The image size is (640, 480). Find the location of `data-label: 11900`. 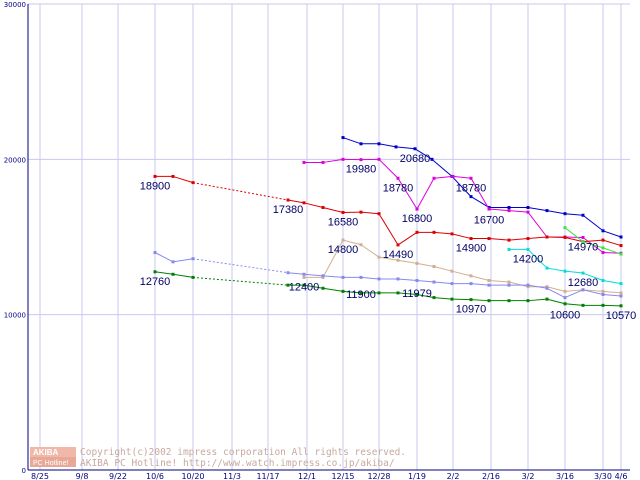

data-label: 11900 is located at coordinates (361, 295).